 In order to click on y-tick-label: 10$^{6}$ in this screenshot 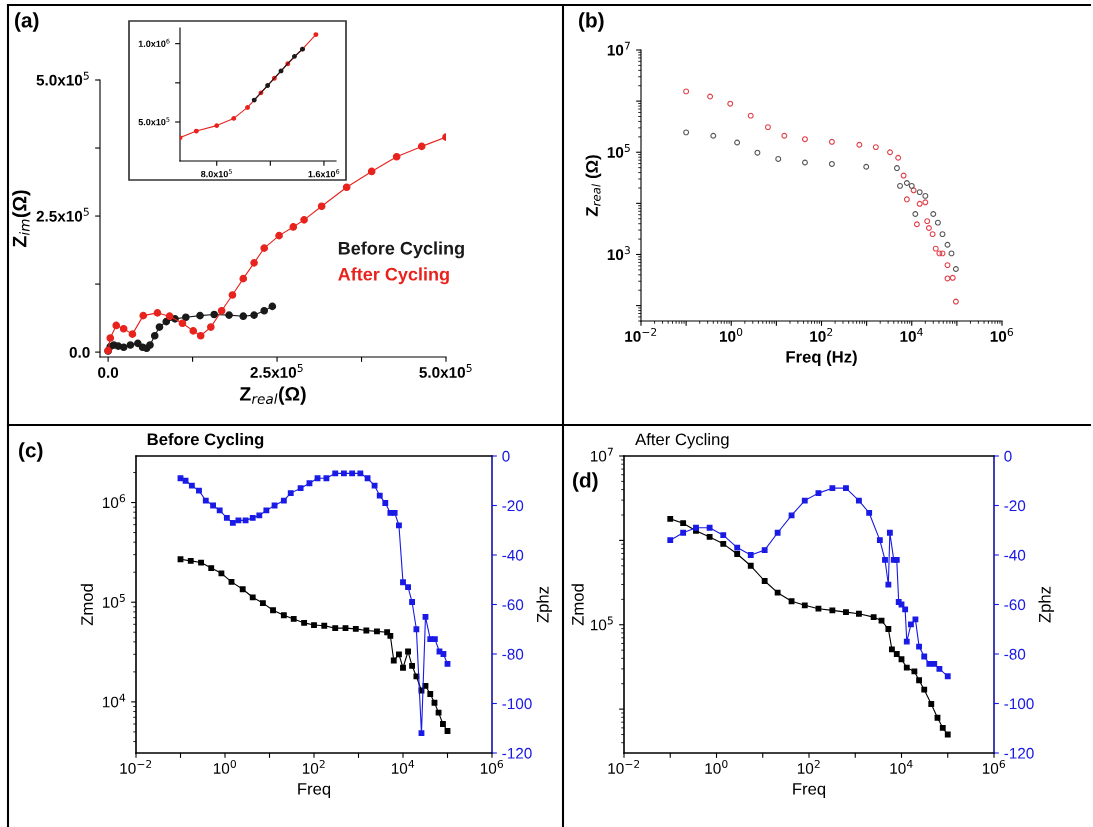, I will do `click(114, 501)`.